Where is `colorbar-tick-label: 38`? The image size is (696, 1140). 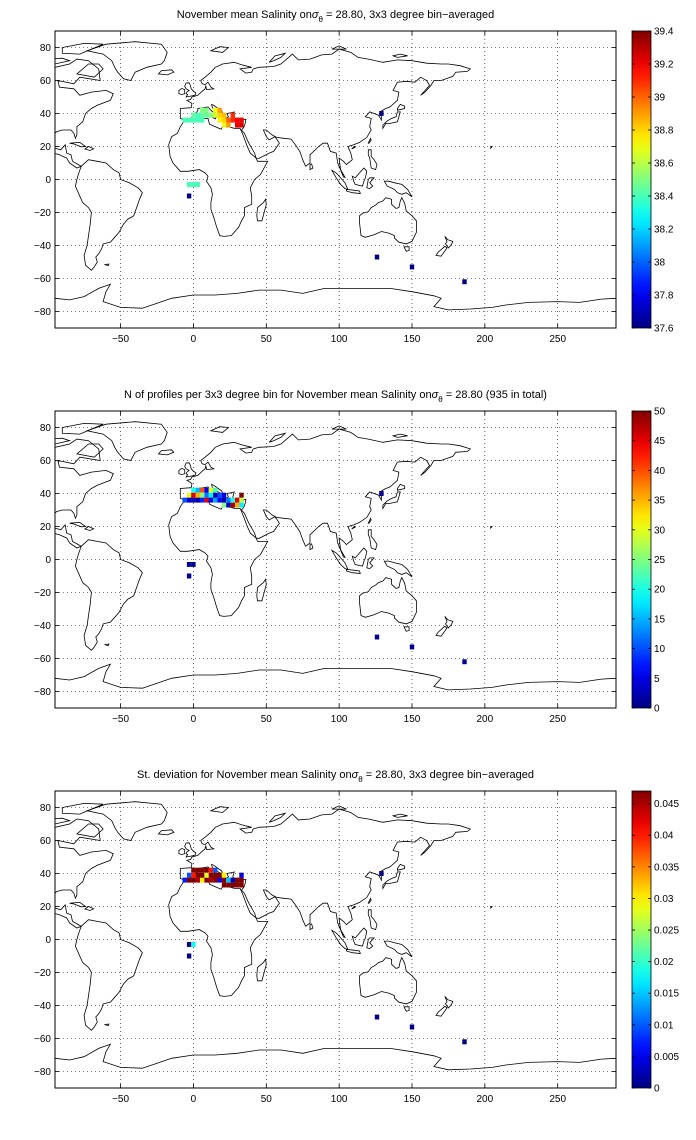 colorbar-tick-label: 38 is located at coordinates (660, 263).